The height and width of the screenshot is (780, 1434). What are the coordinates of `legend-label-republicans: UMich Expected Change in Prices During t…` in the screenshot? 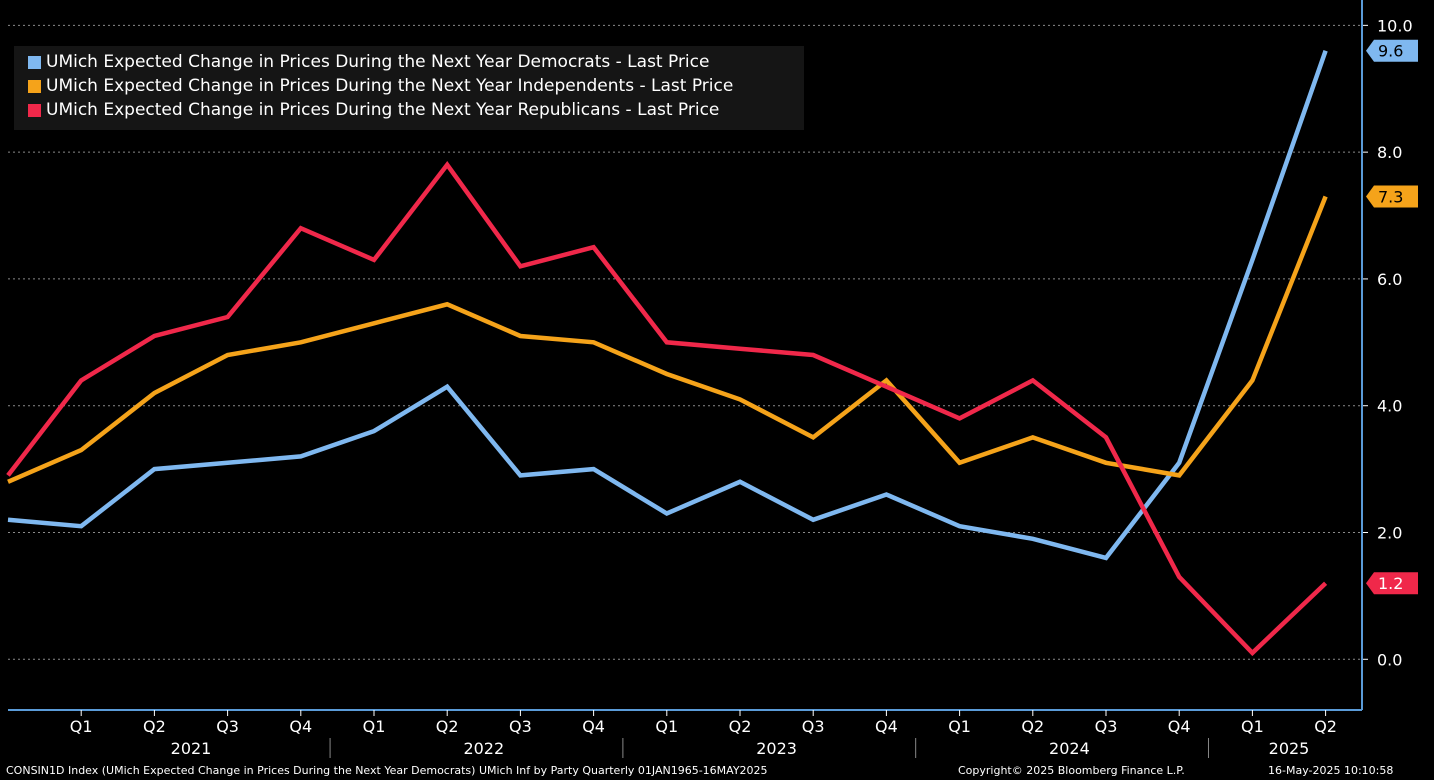 It's located at (383, 110).